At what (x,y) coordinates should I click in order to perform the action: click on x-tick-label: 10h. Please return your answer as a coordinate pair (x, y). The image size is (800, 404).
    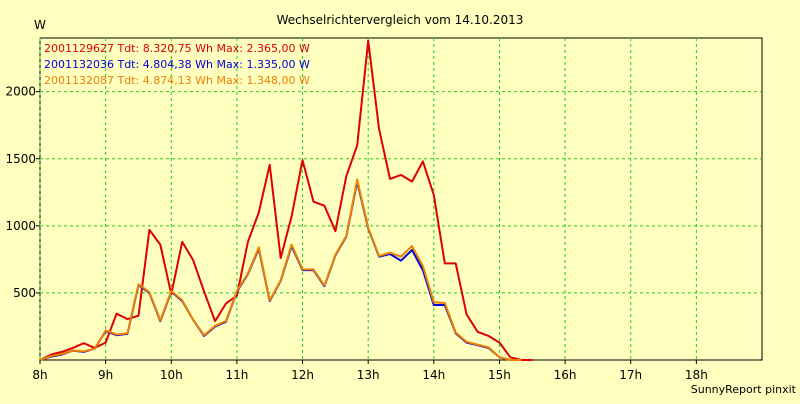
    Looking at the image, I should click on (171, 375).